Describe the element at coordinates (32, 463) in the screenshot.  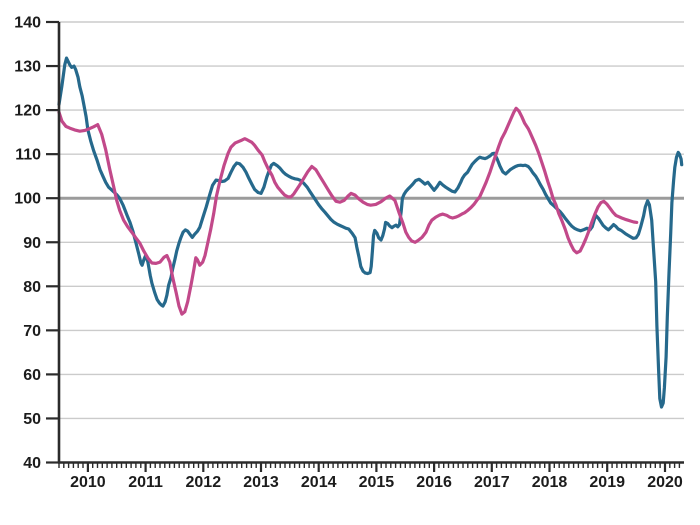
I see `y-axis-label: 40` at that location.